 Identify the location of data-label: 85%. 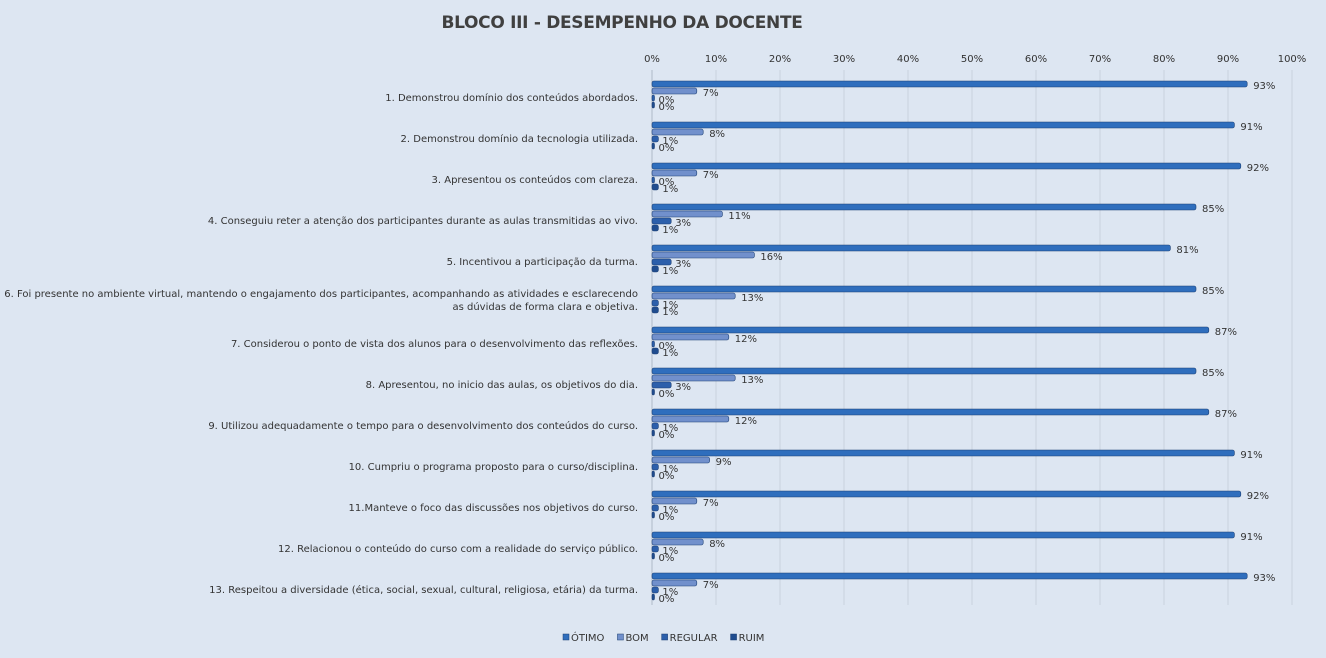
(1213, 373).